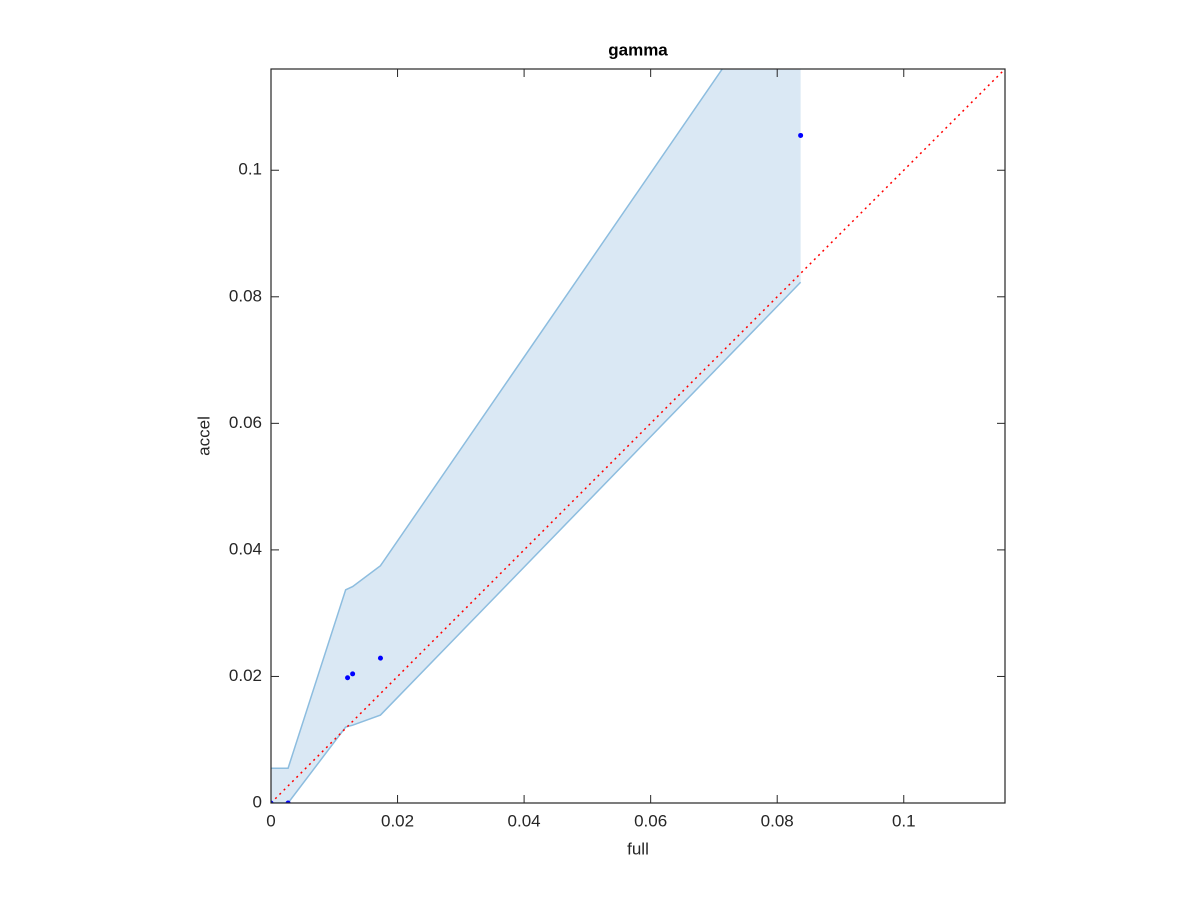 This screenshot has width=1200, height=900. Describe the element at coordinates (245, 548) in the screenshot. I see `y-tick-label: 0.04` at that location.